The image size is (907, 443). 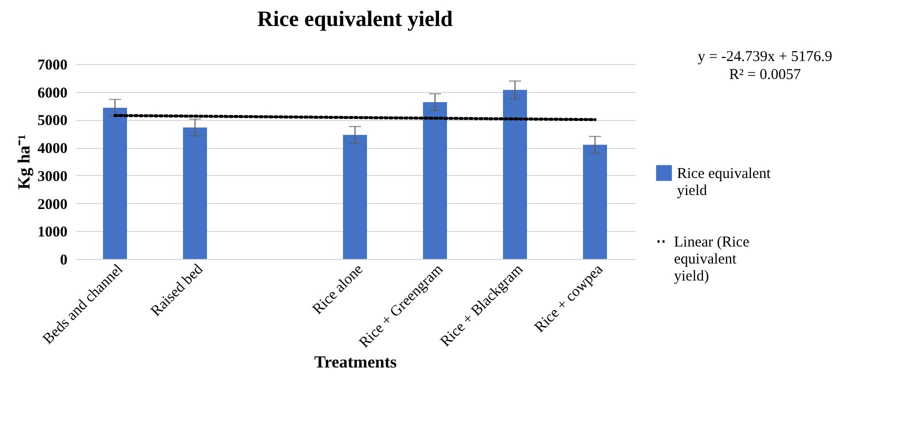 I want to click on legend-label: Rice equivalent yield, so click(x=724, y=182).